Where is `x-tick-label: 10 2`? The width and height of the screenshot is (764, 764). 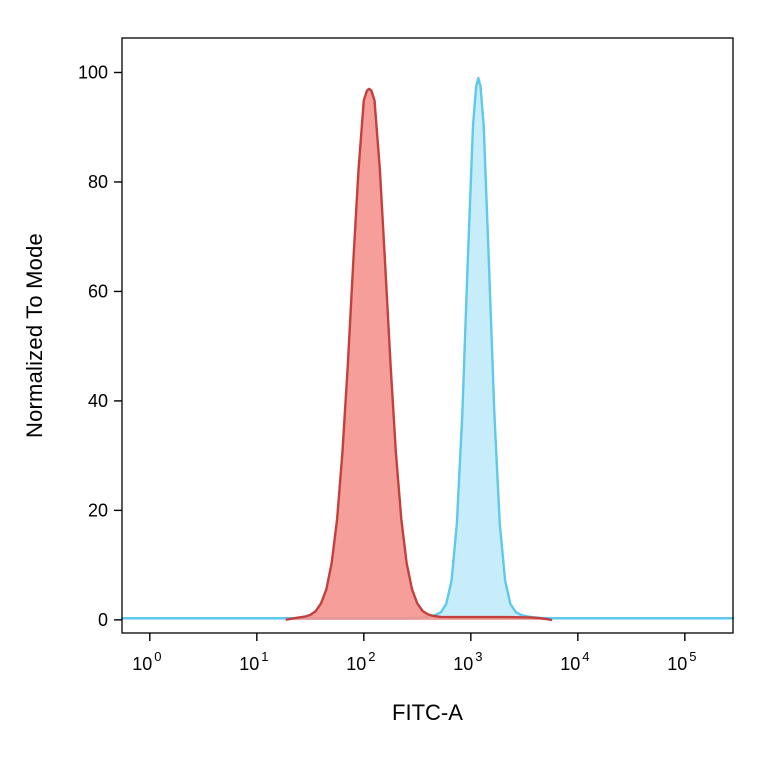
x-tick-label: 10 2 is located at coordinates (360, 661).